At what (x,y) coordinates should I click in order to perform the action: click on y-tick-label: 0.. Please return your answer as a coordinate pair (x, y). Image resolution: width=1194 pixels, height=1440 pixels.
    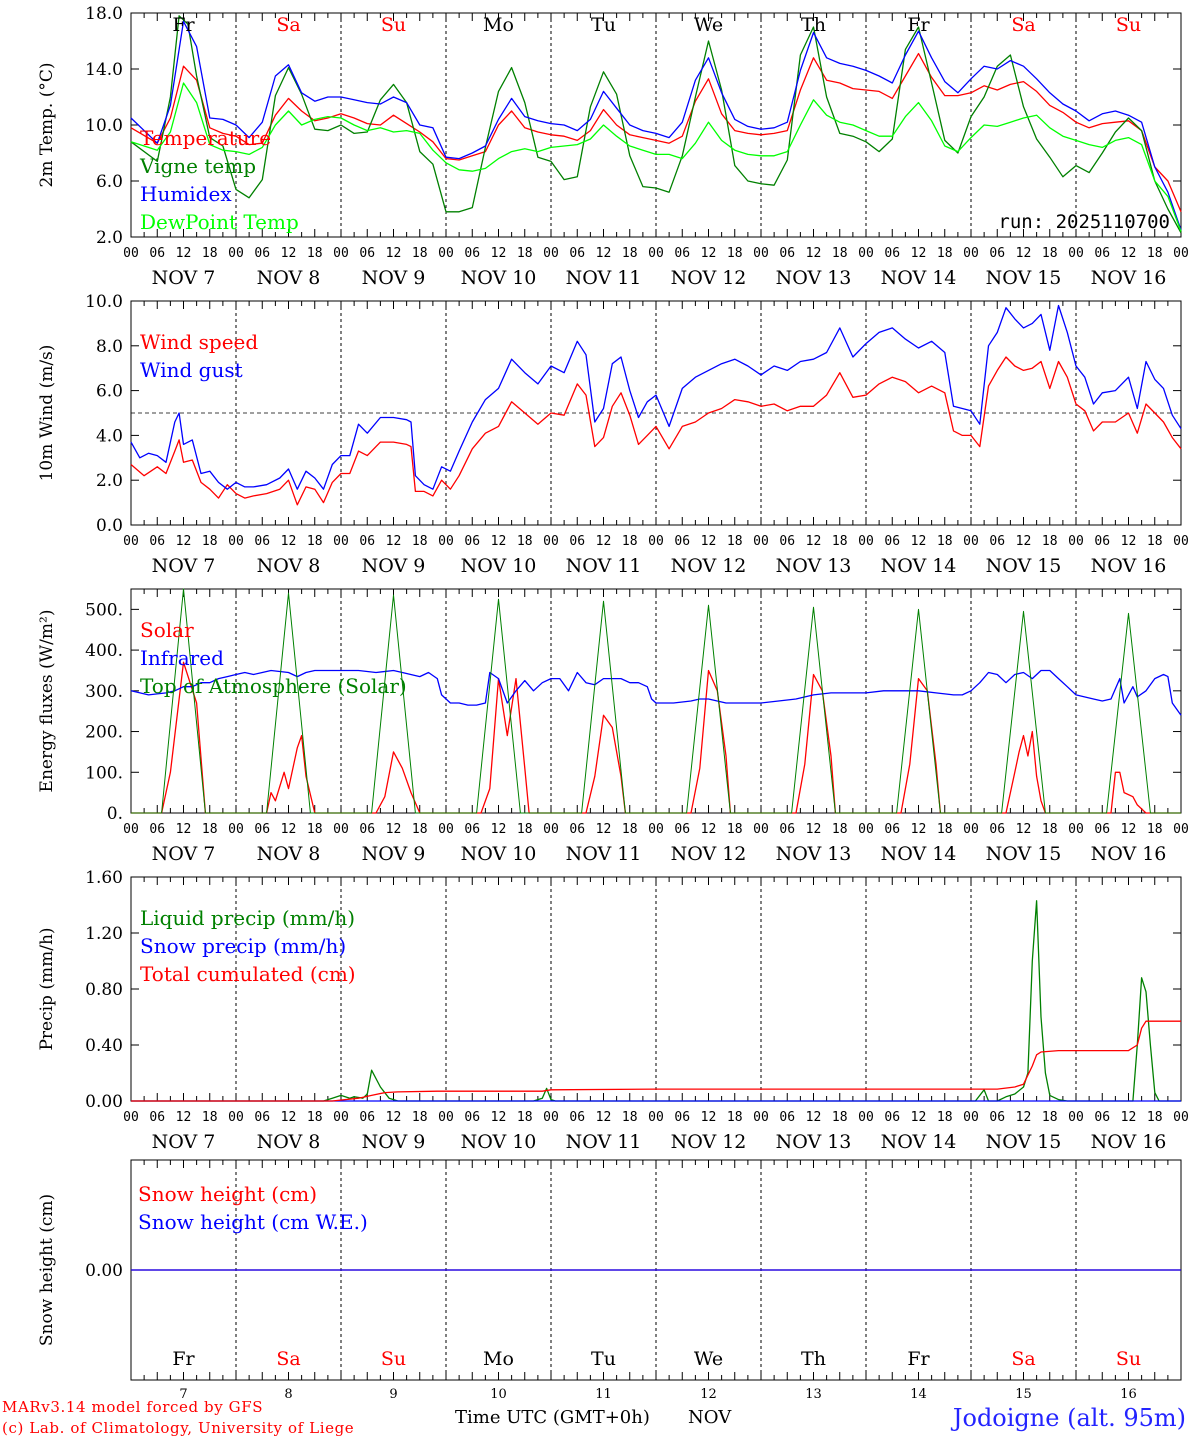
    Looking at the image, I should click on (115, 814).